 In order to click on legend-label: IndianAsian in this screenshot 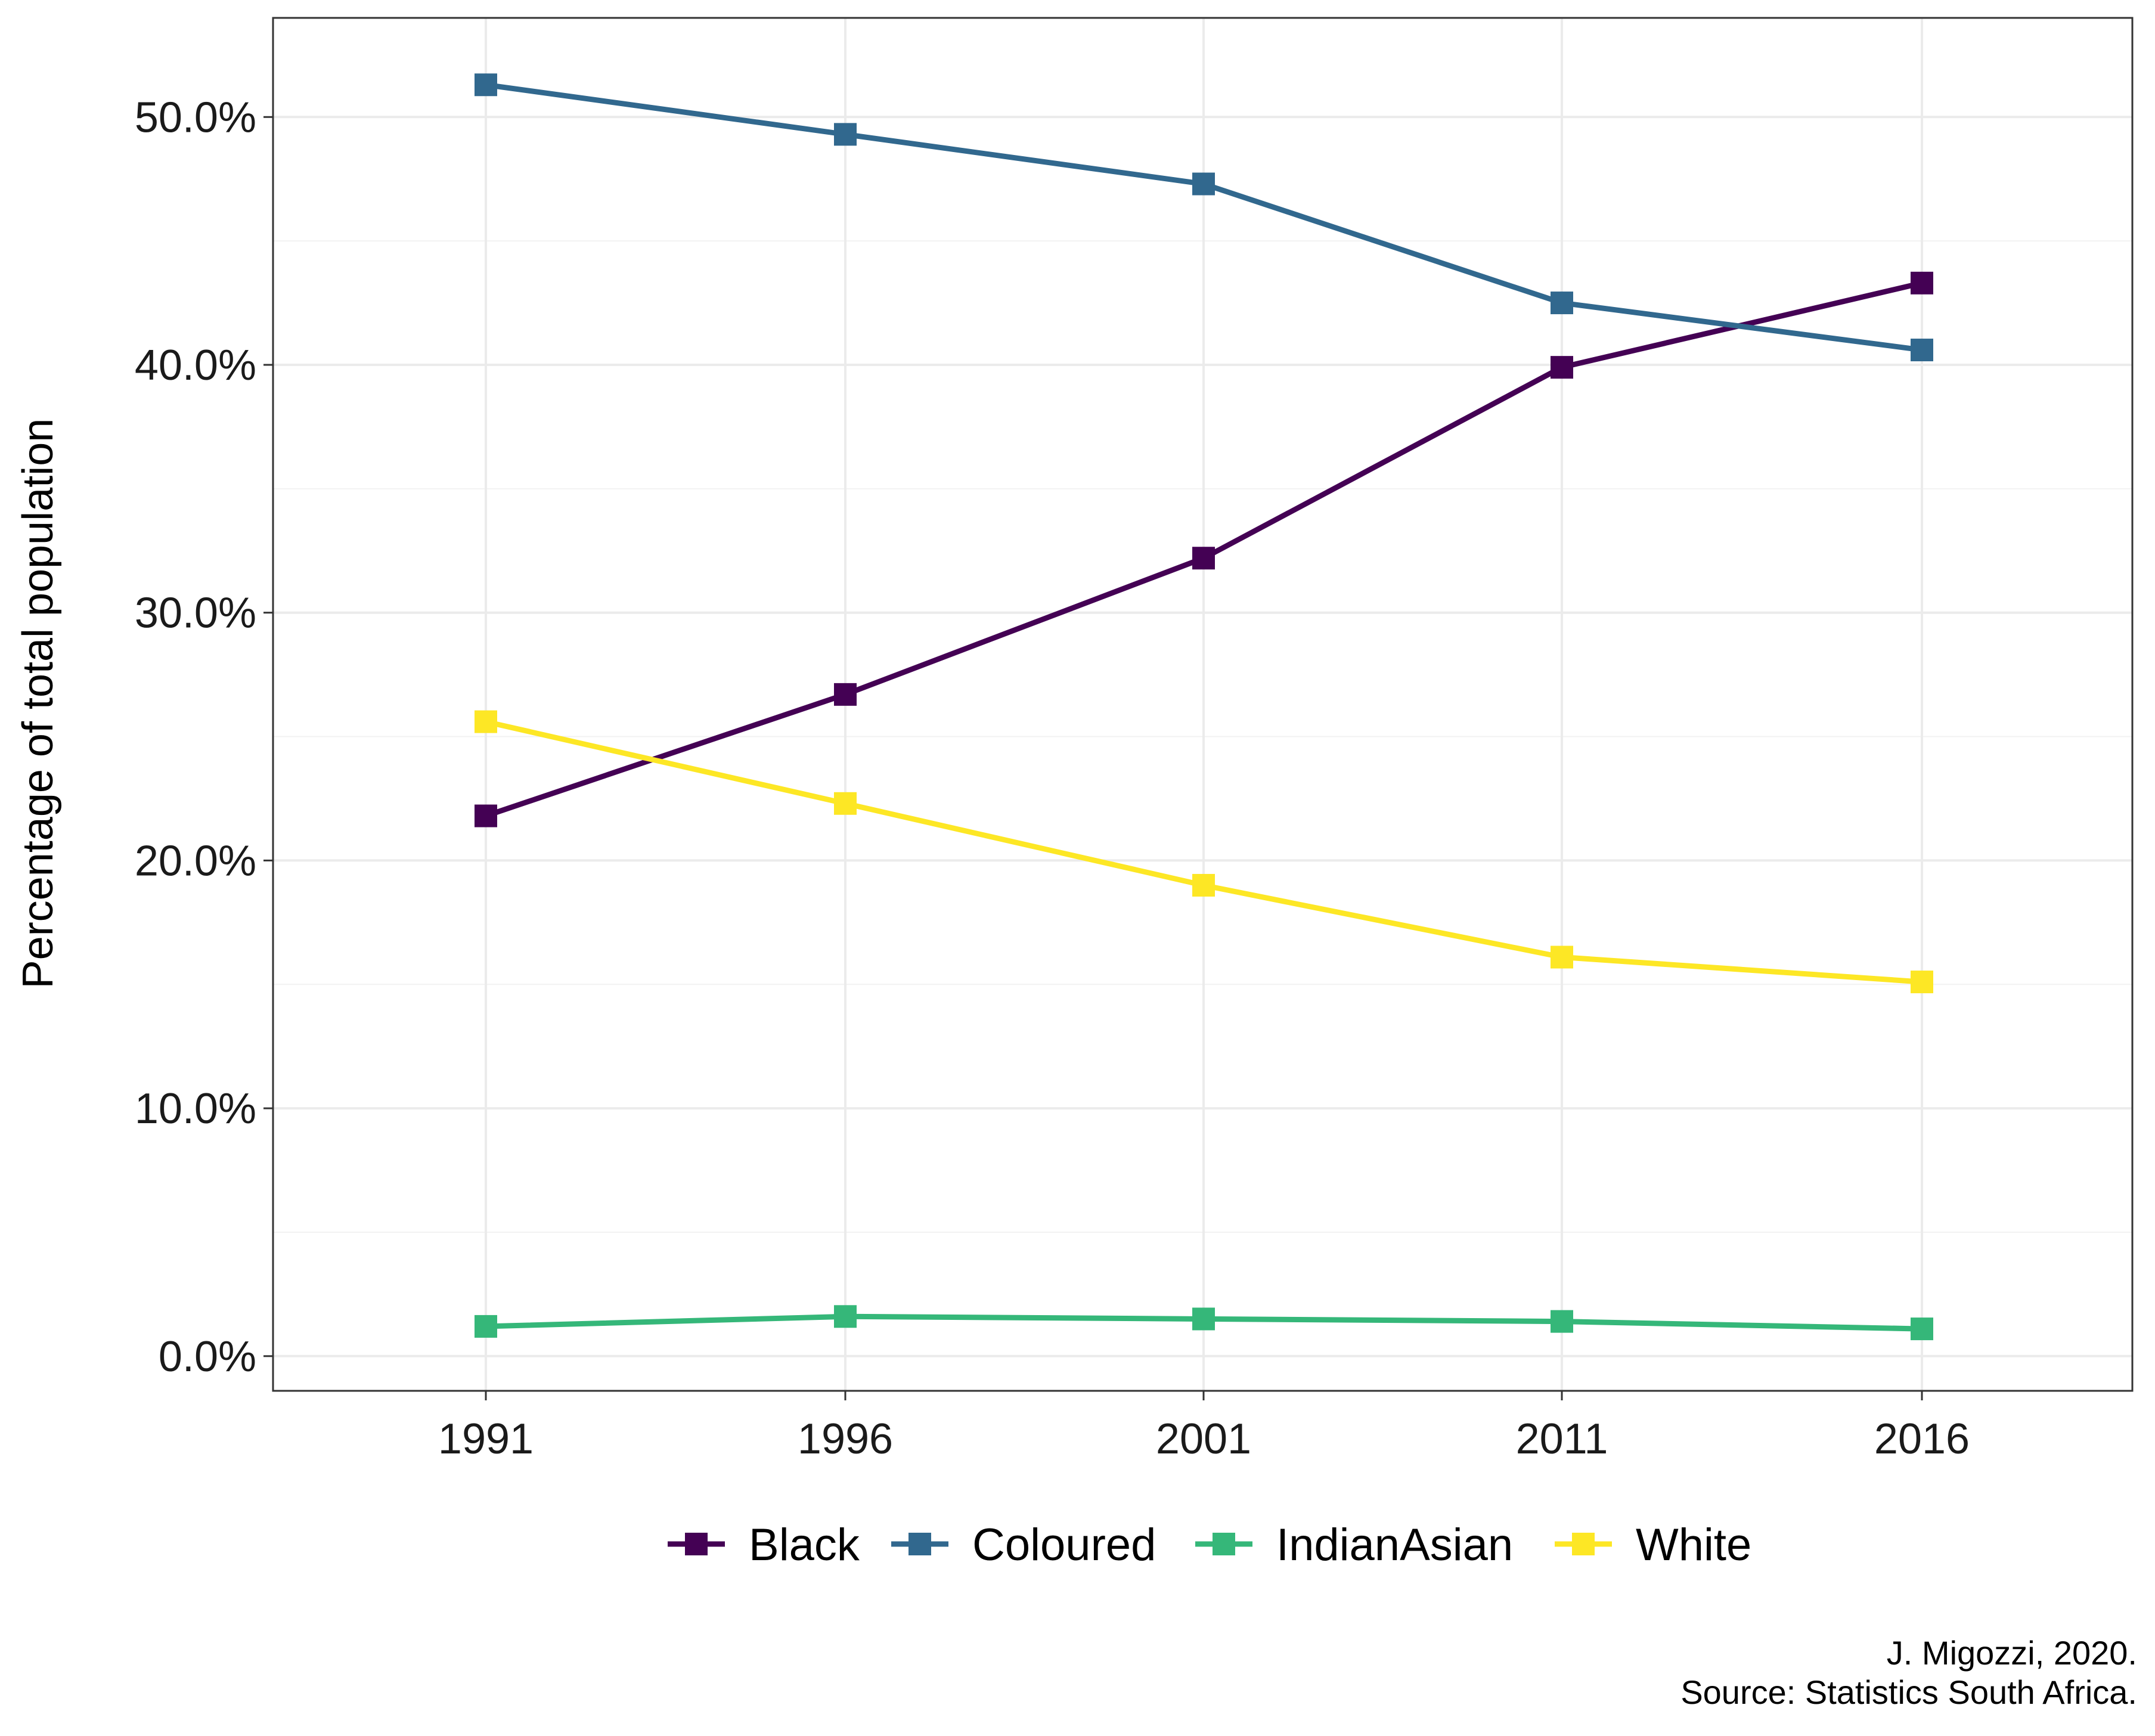, I will do `click(1394, 1545)`.